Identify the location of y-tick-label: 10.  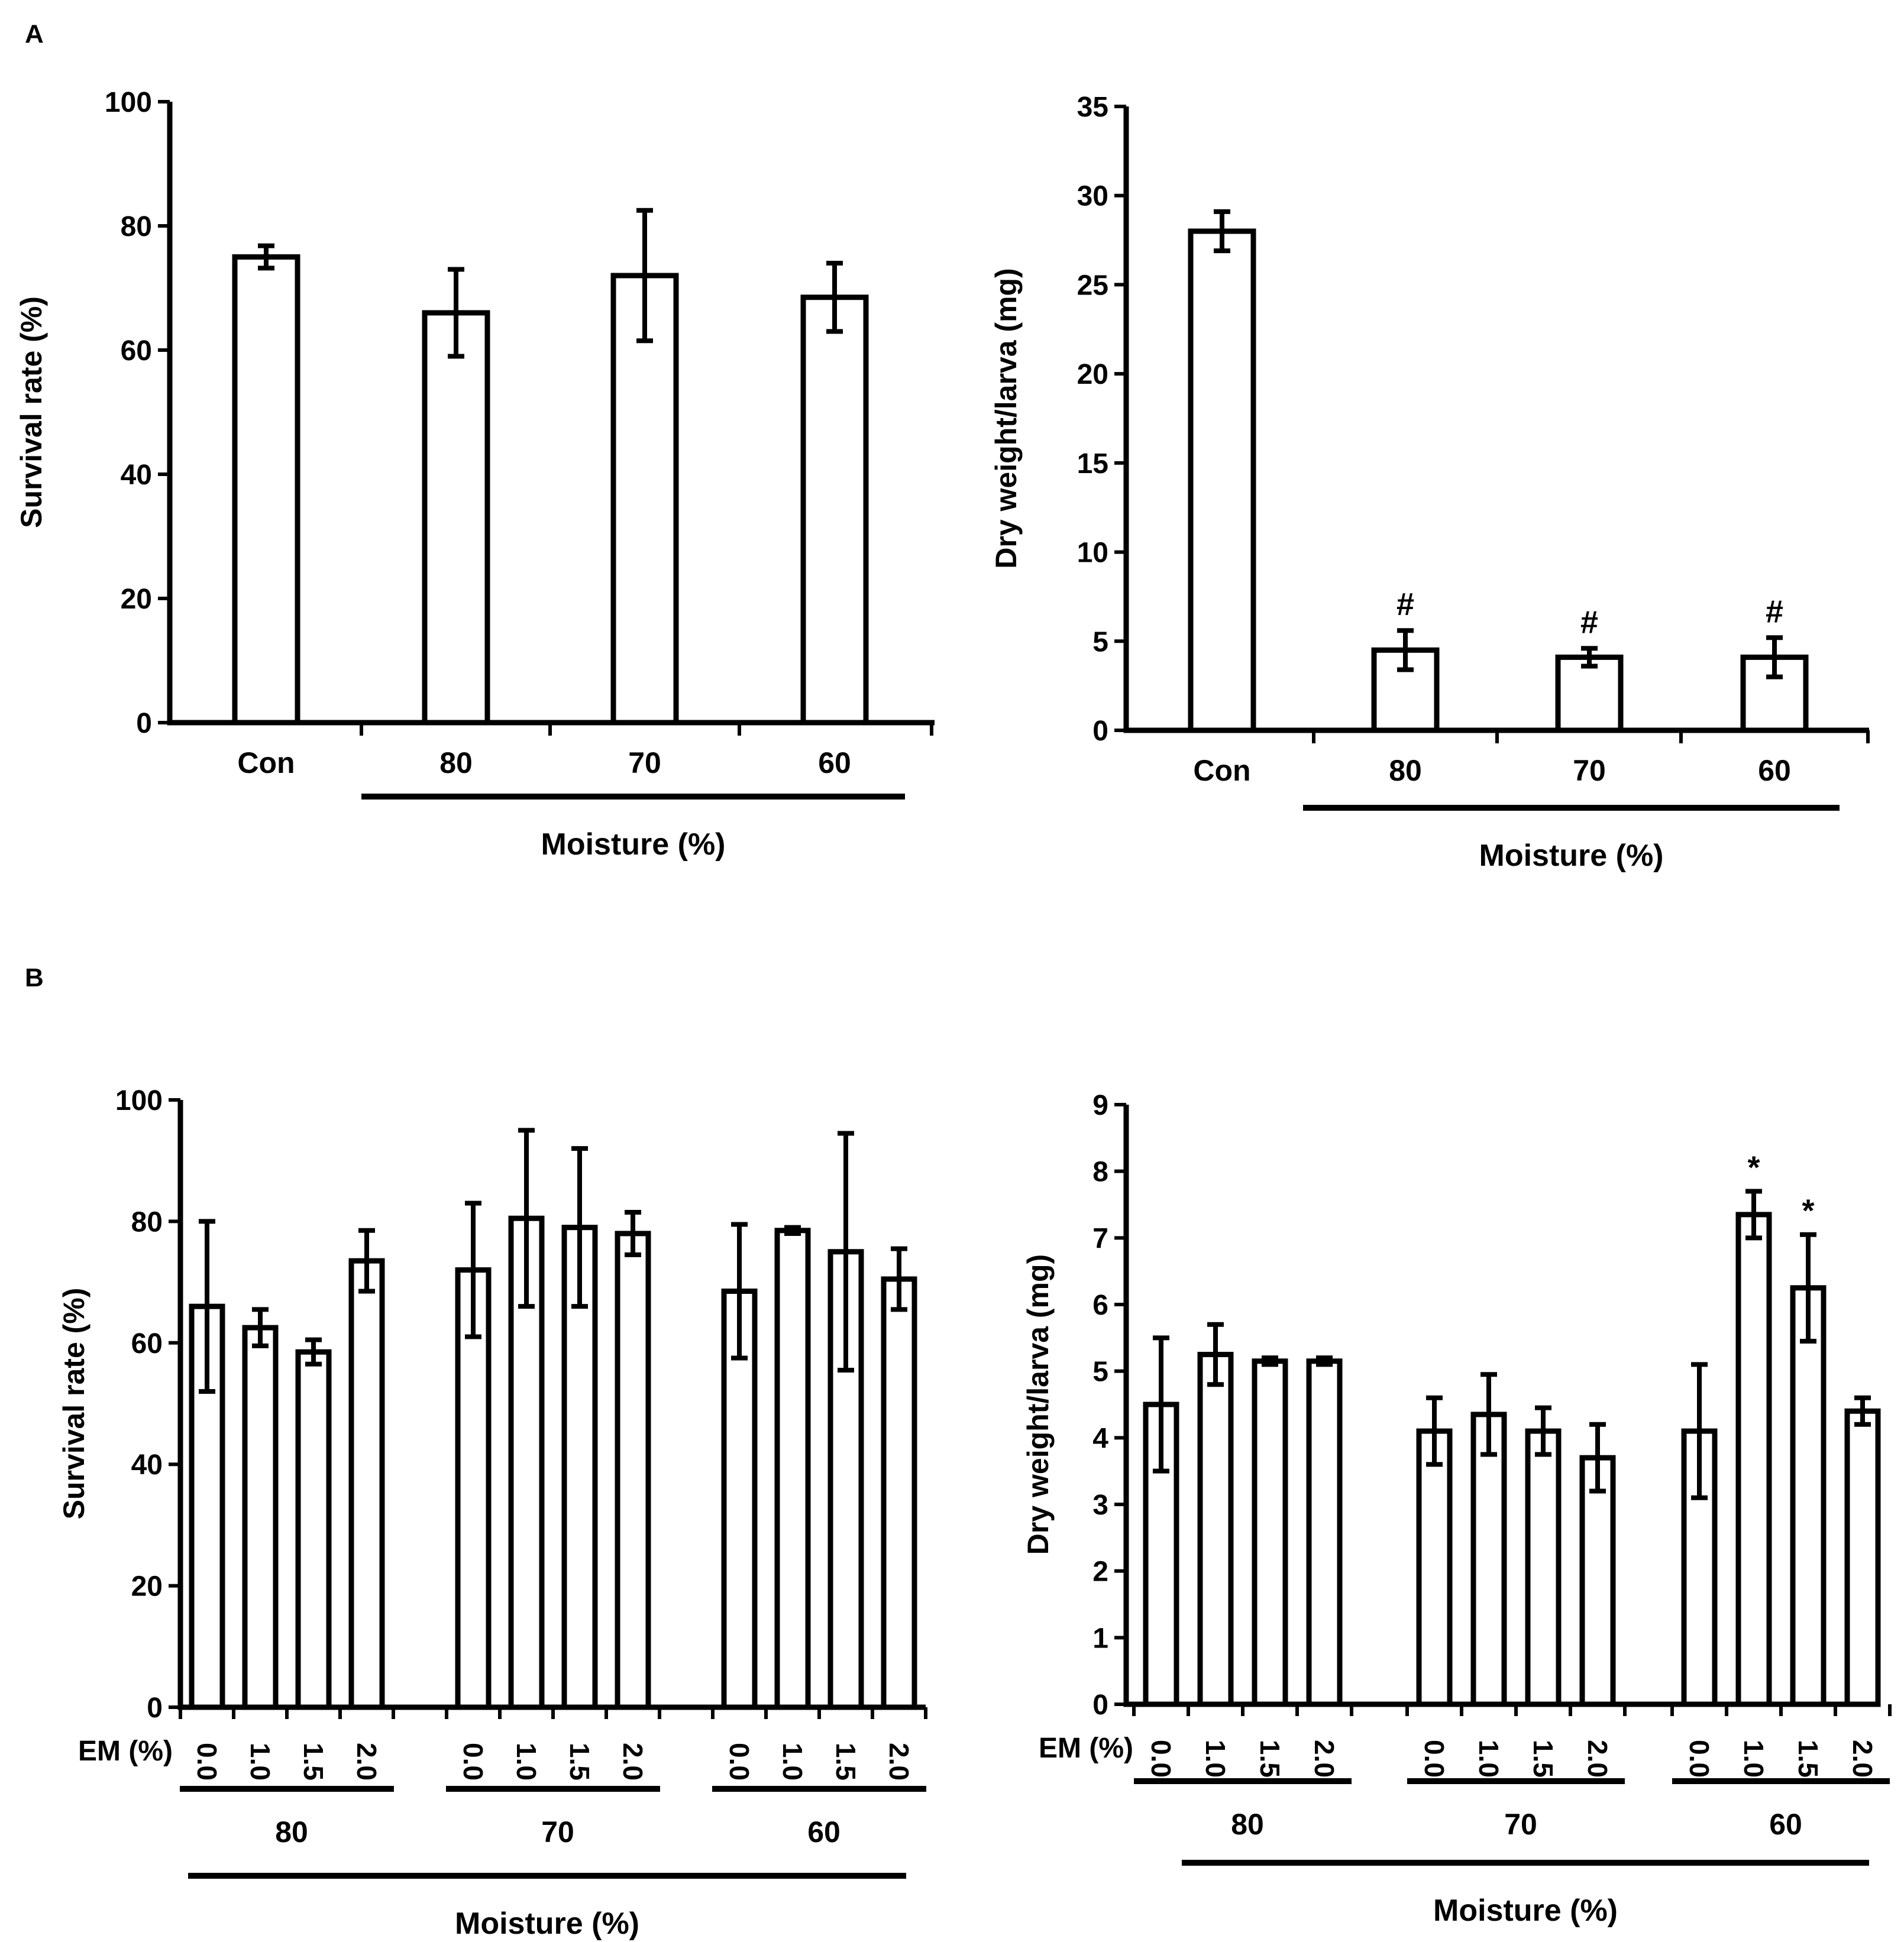
(1092, 553).